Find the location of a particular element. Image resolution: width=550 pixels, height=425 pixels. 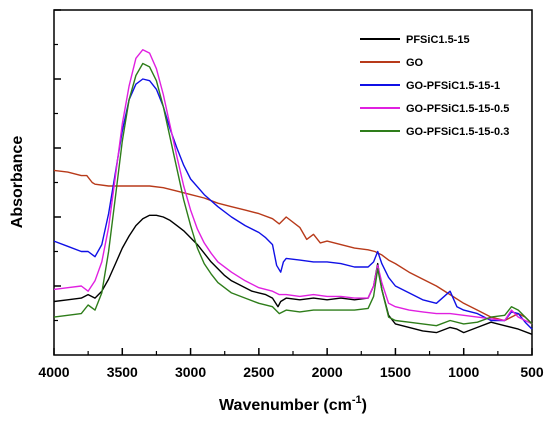

x-axis-title: Wavenumber (cm-1) is located at coordinates (293, 404).